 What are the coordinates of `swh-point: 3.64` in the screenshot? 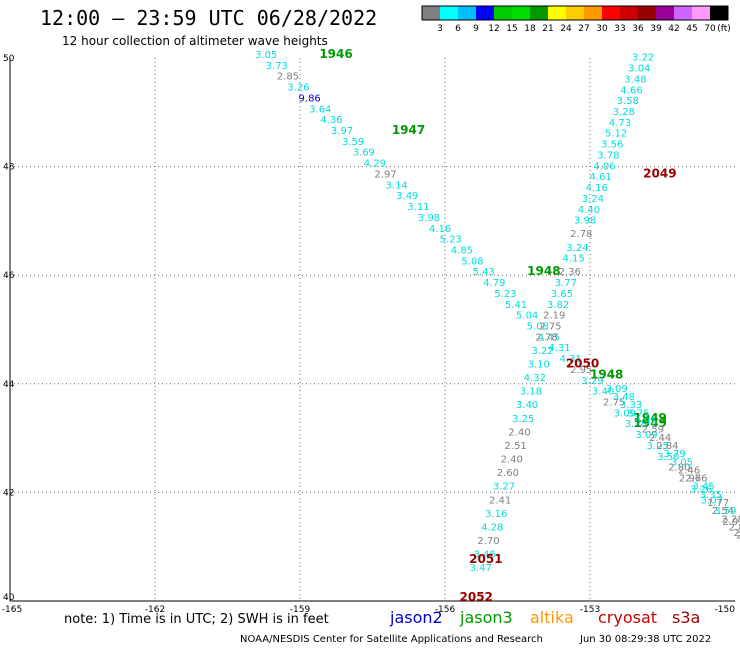 It's located at (320, 109).